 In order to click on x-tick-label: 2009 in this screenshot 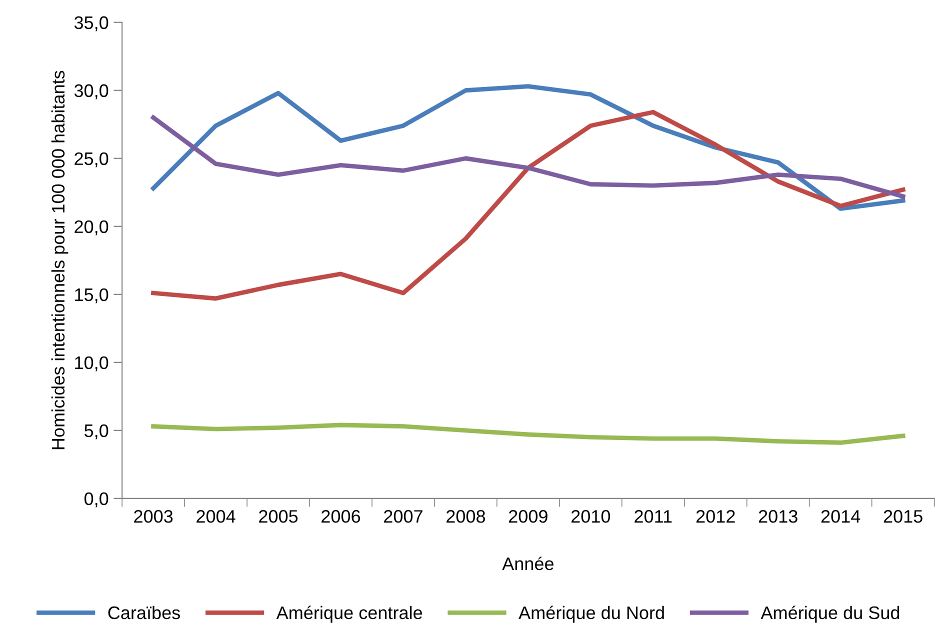, I will do `click(528, 516)`.